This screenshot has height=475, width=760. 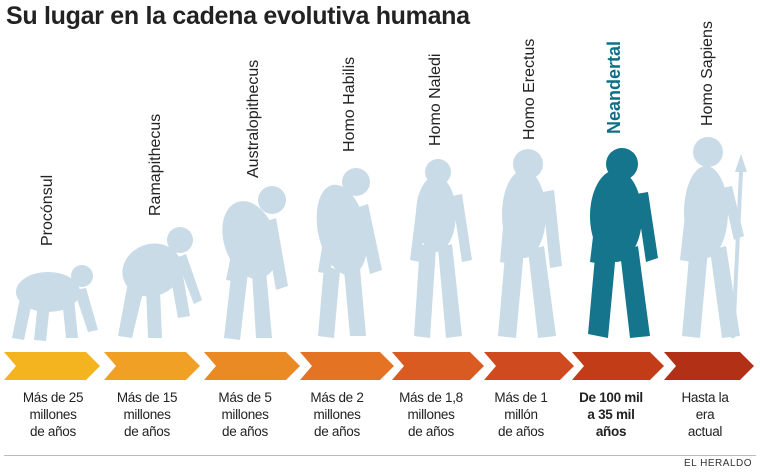 I want to click on stage-name-homo-sapiens: Homo Sapiens, so click(x=707, y=73).